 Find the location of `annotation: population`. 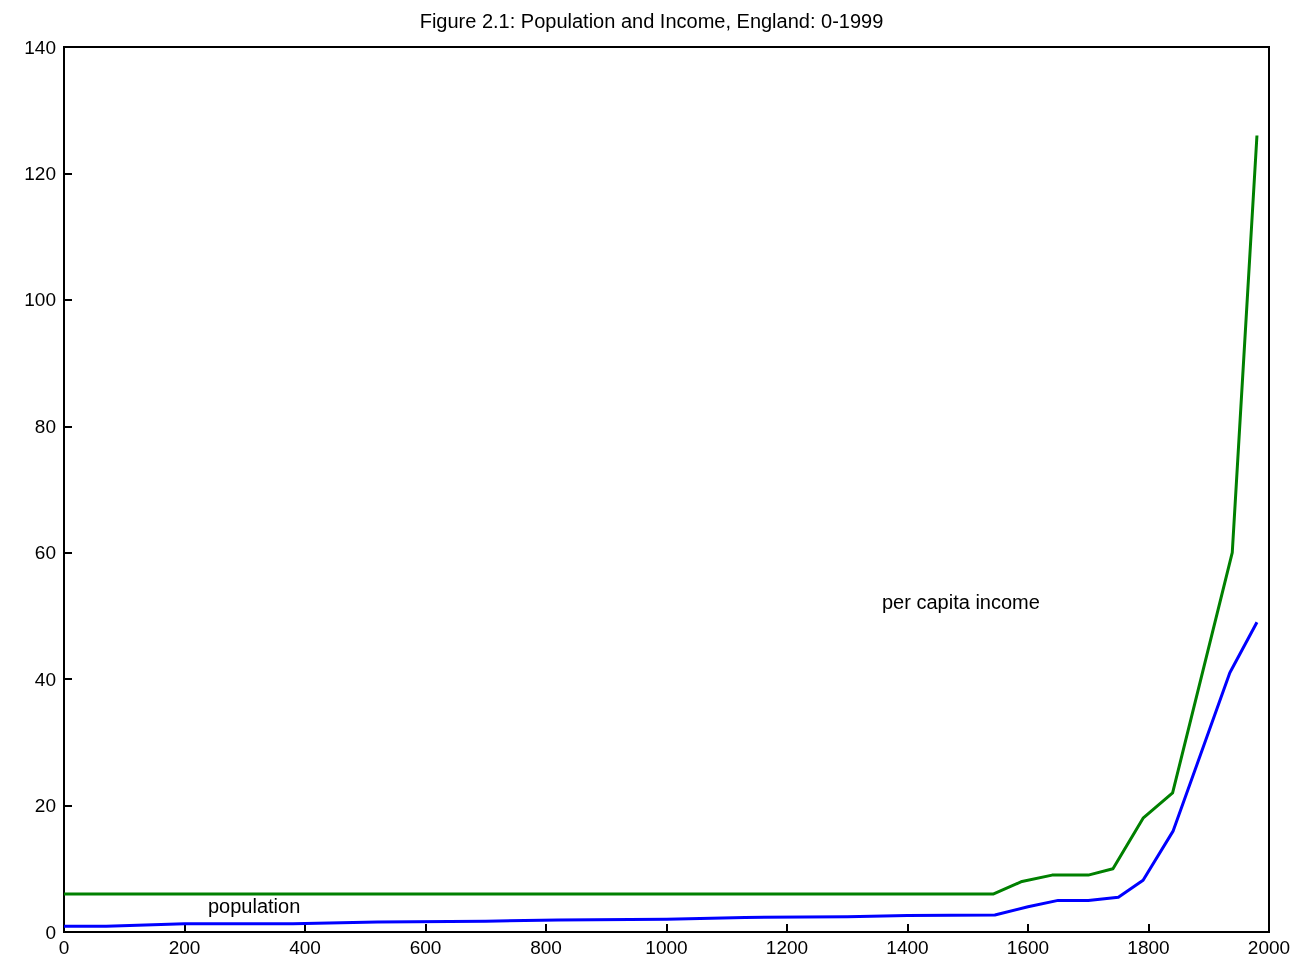

annotation: population is located at coordinates (254, 906).